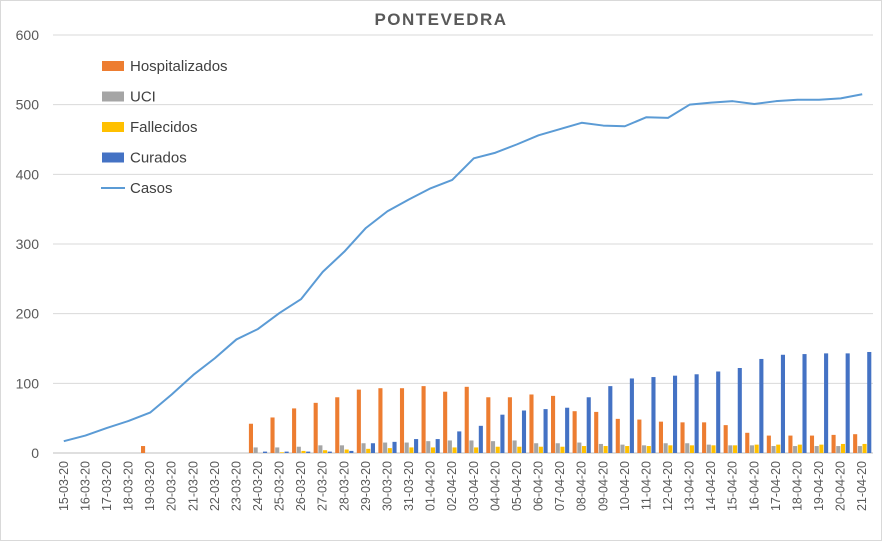 This screenshot has height=541, width=882. What do you see at coordinates (35, 453) in the screenshot?
I see `y-tick-label: 0` at bounding box center [35, 453].